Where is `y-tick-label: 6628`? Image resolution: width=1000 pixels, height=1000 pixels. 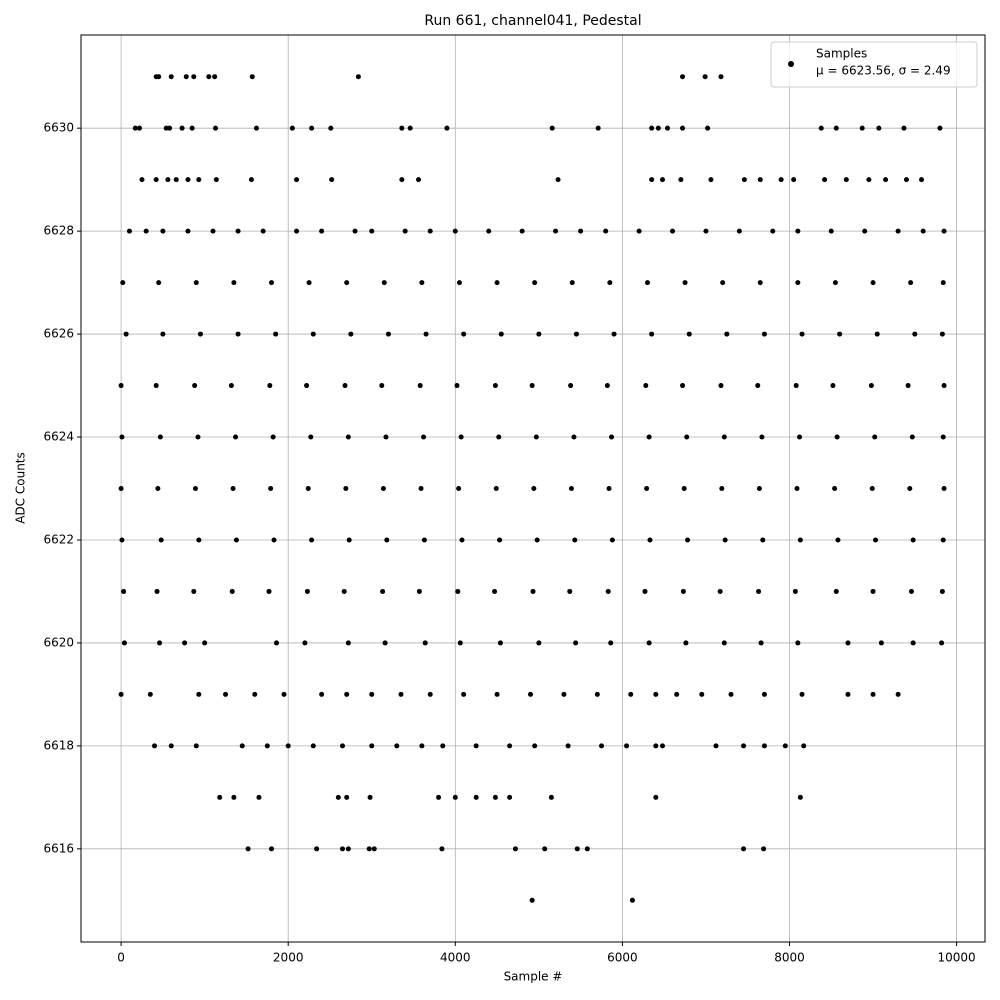 y-tick-label: 6628 is located at coordinates (58, 231).